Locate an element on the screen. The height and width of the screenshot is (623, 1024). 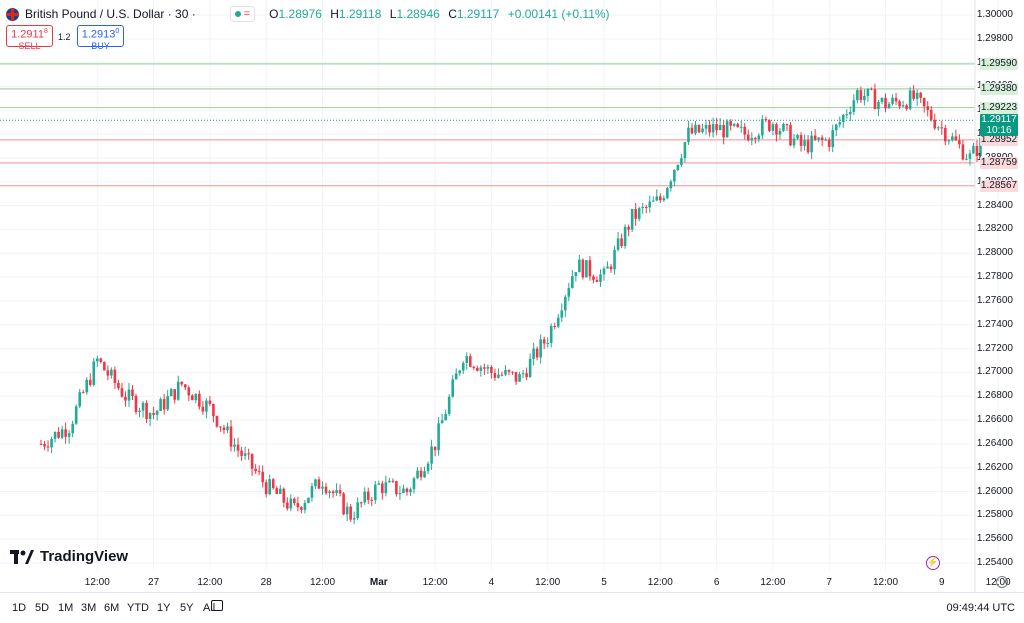
timeframe-button-3m: 3M is located at coordinates (89, 608).